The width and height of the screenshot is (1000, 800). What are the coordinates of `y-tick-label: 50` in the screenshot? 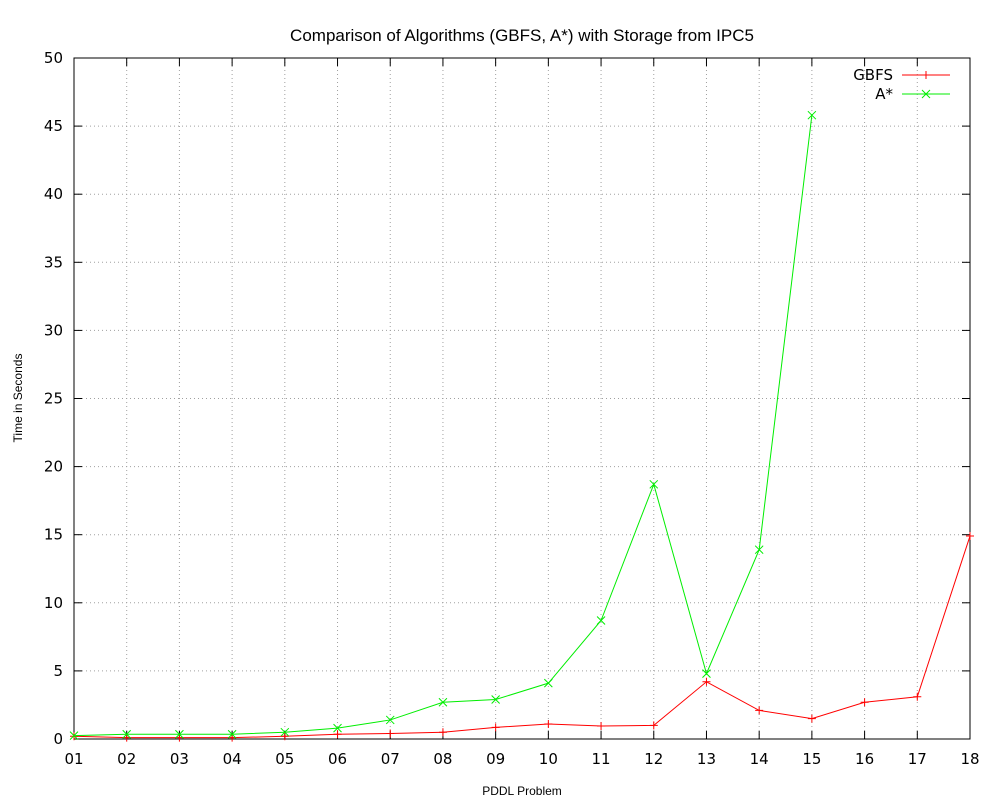 It's located at (53, 58).